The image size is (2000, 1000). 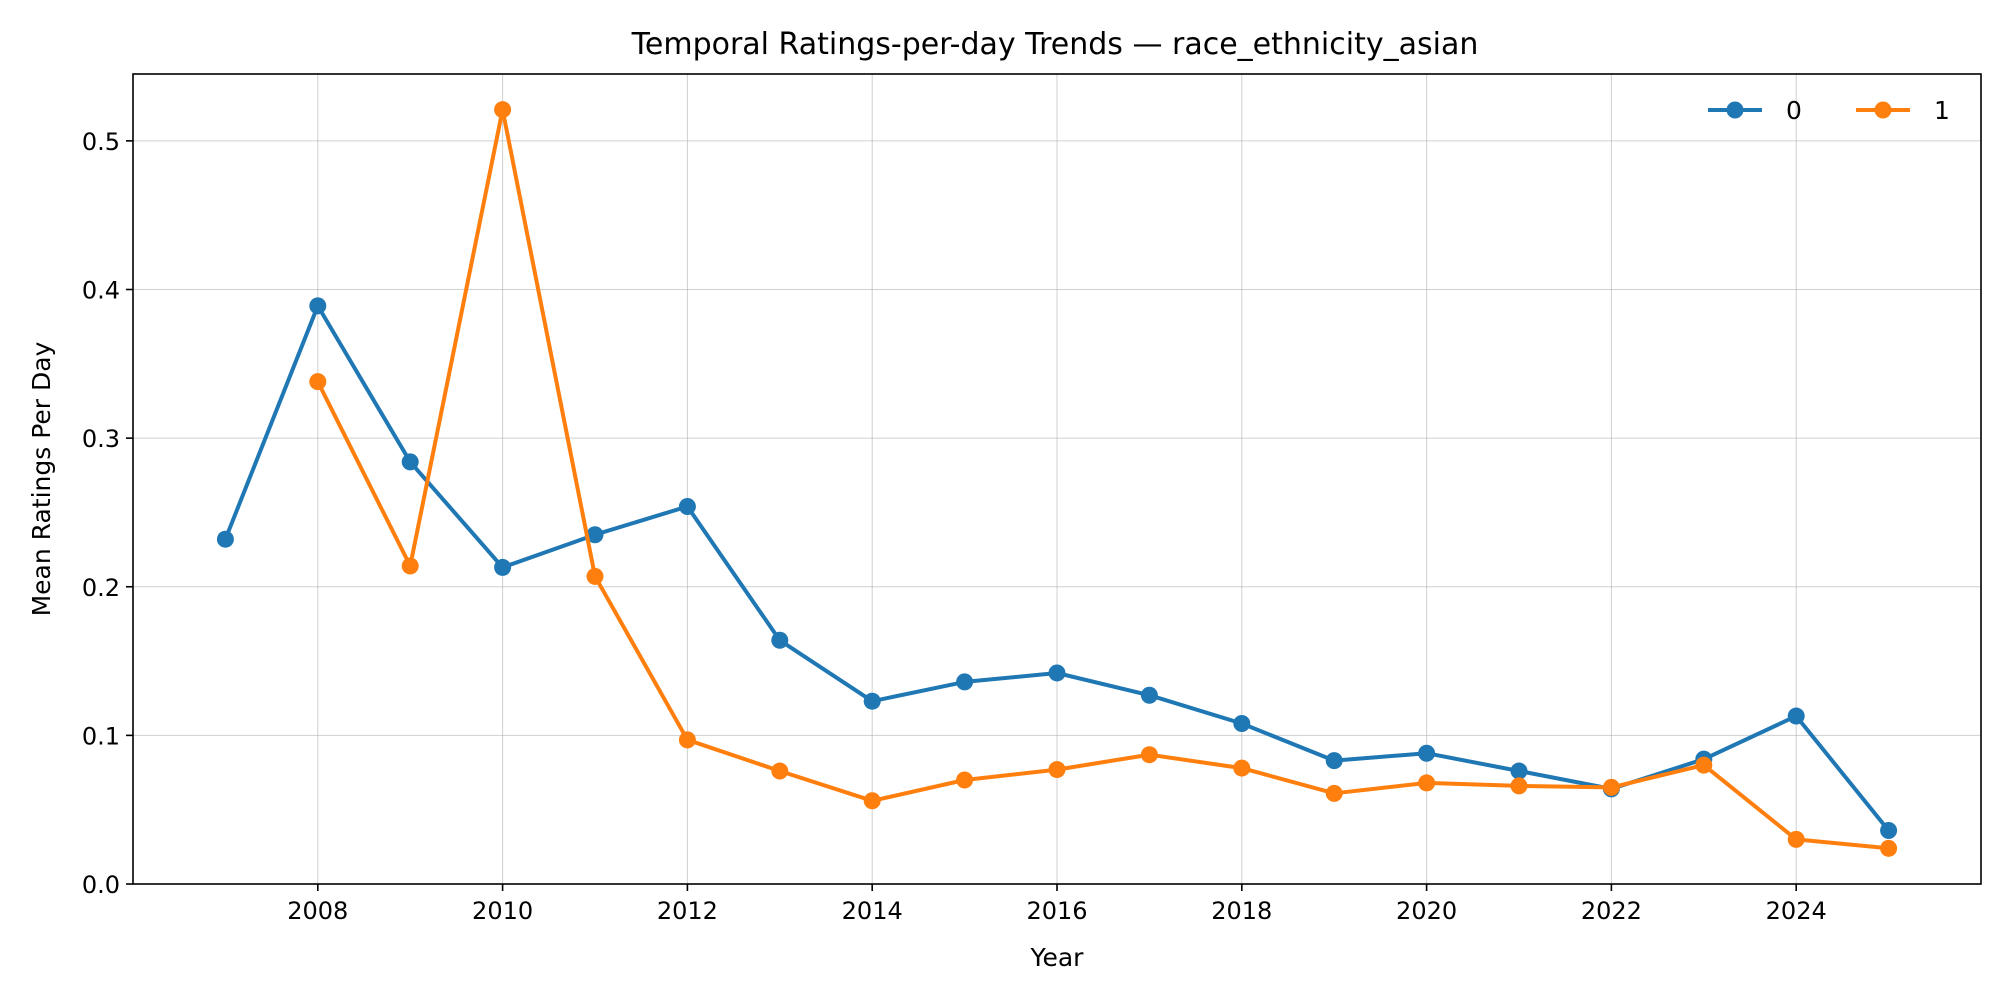 I want to click on y-tick-label: 0.5, so click(x=101, y=142).